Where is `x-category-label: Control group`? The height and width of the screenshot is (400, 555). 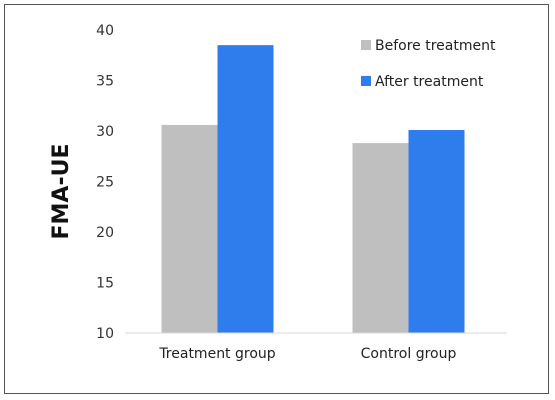 x-category-label: Control group is located at coordinates (409, 354).